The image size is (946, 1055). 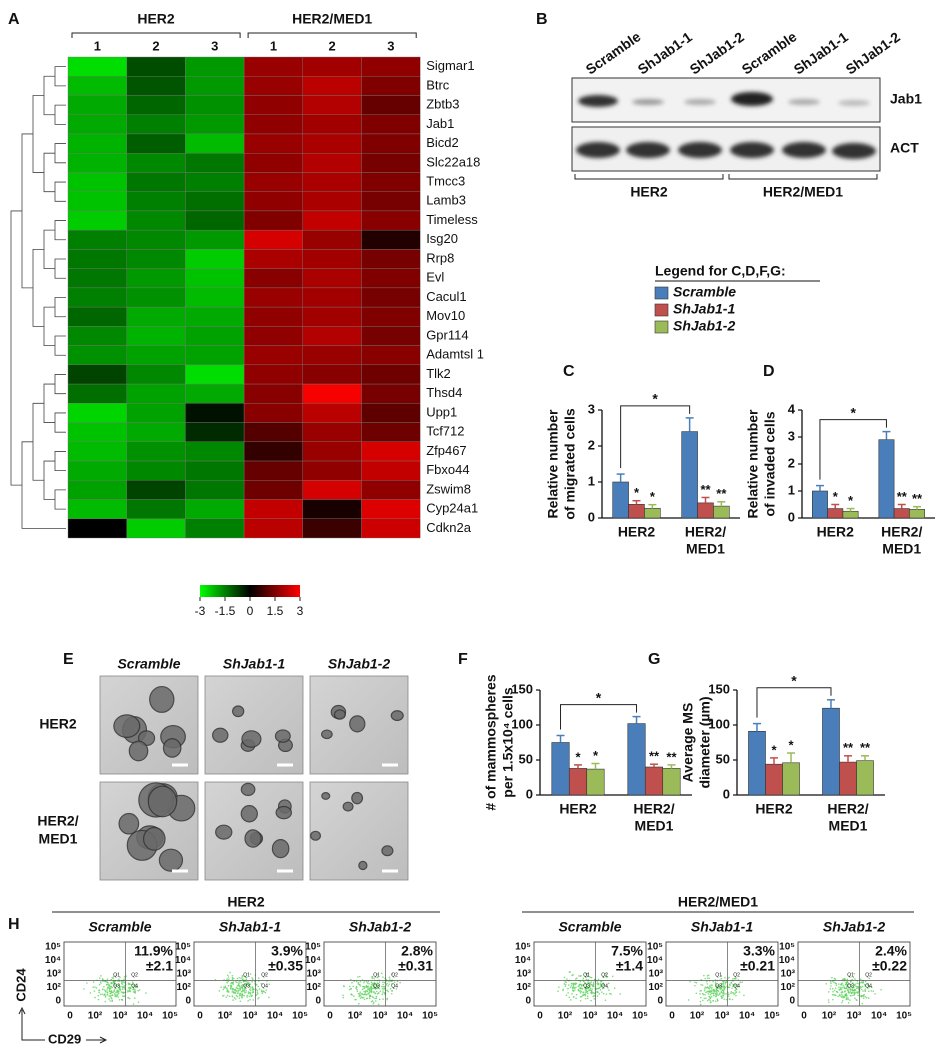 I want to click on plot-title: Scramble, so click(x=589, y=927).